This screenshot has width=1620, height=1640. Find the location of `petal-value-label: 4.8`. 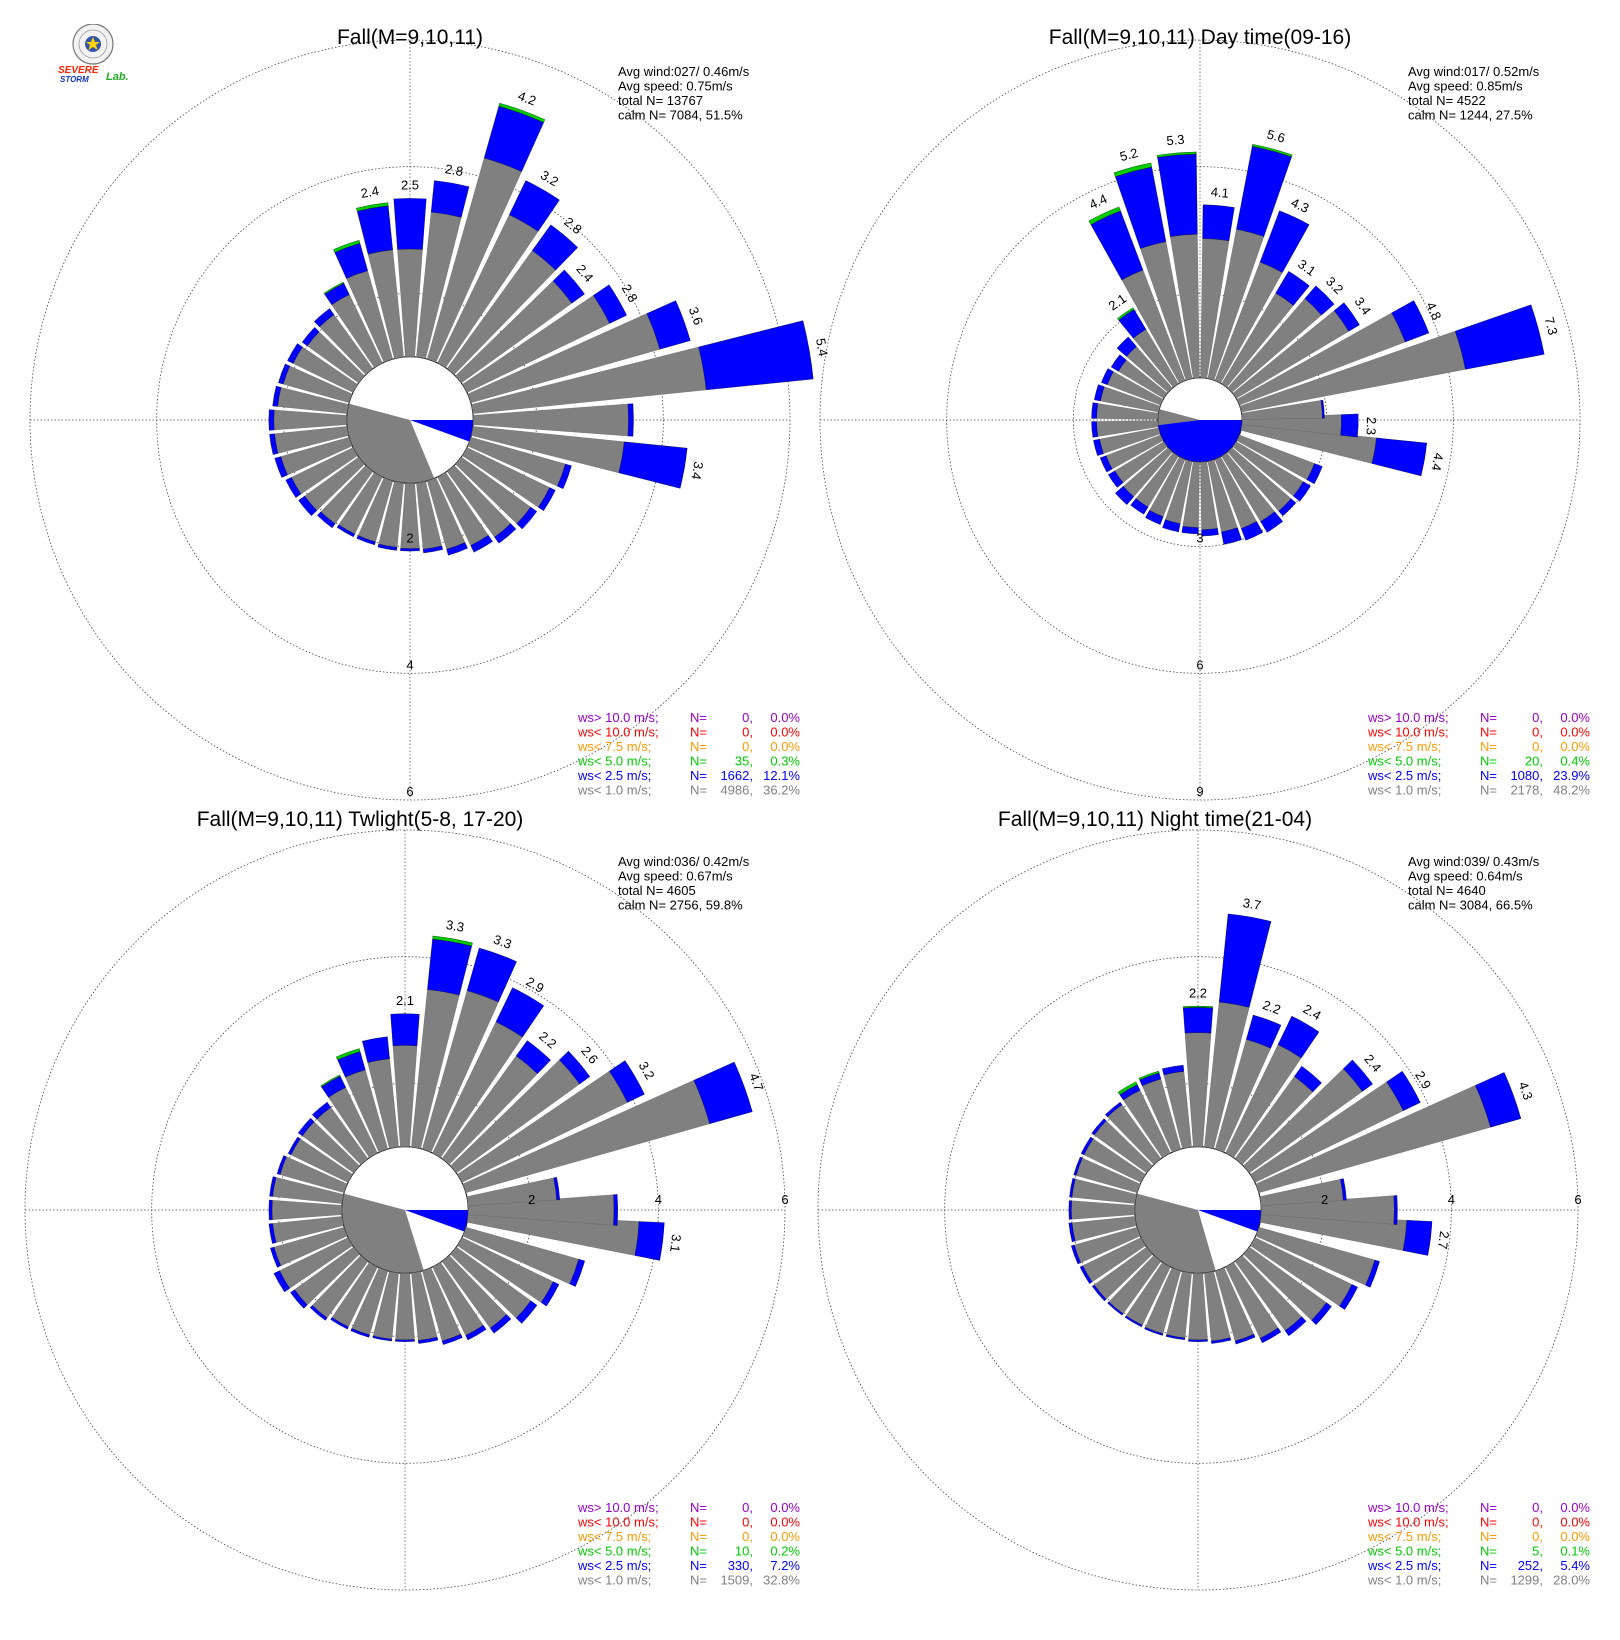

petal-value-label: 4.8 is located at coordinates (1433, 311).